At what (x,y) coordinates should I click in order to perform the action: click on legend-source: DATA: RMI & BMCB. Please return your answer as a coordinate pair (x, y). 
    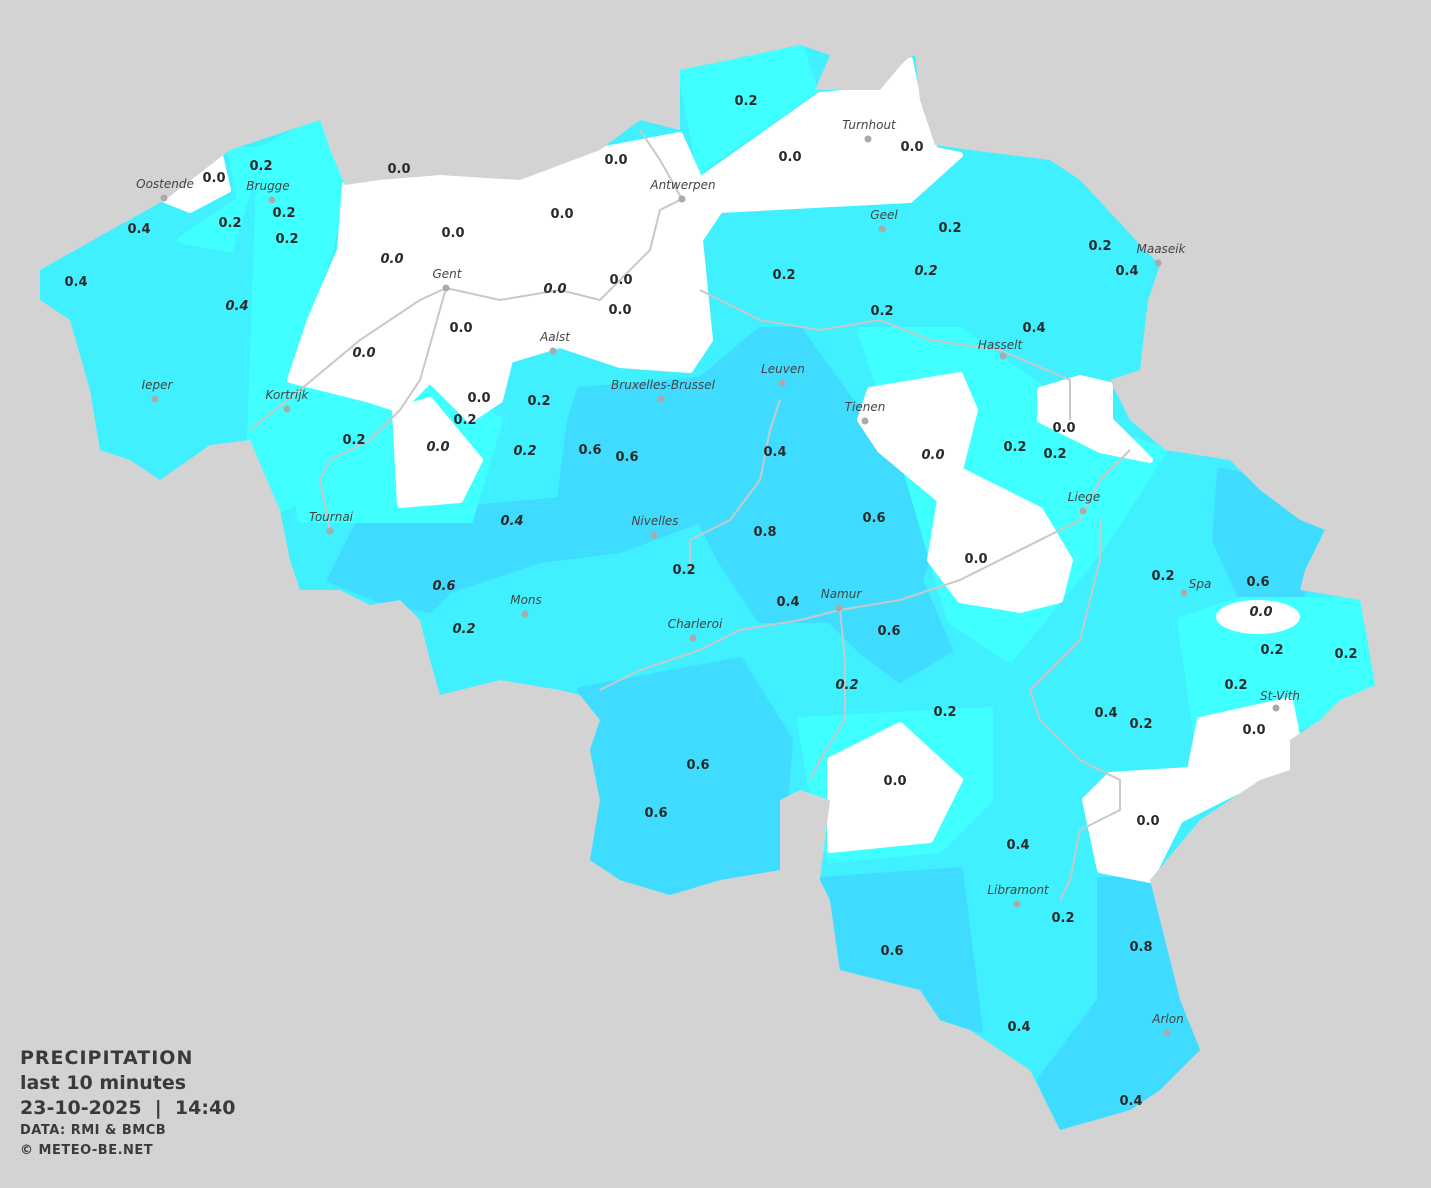
    Looking at the image, I should click on (93, 1130).